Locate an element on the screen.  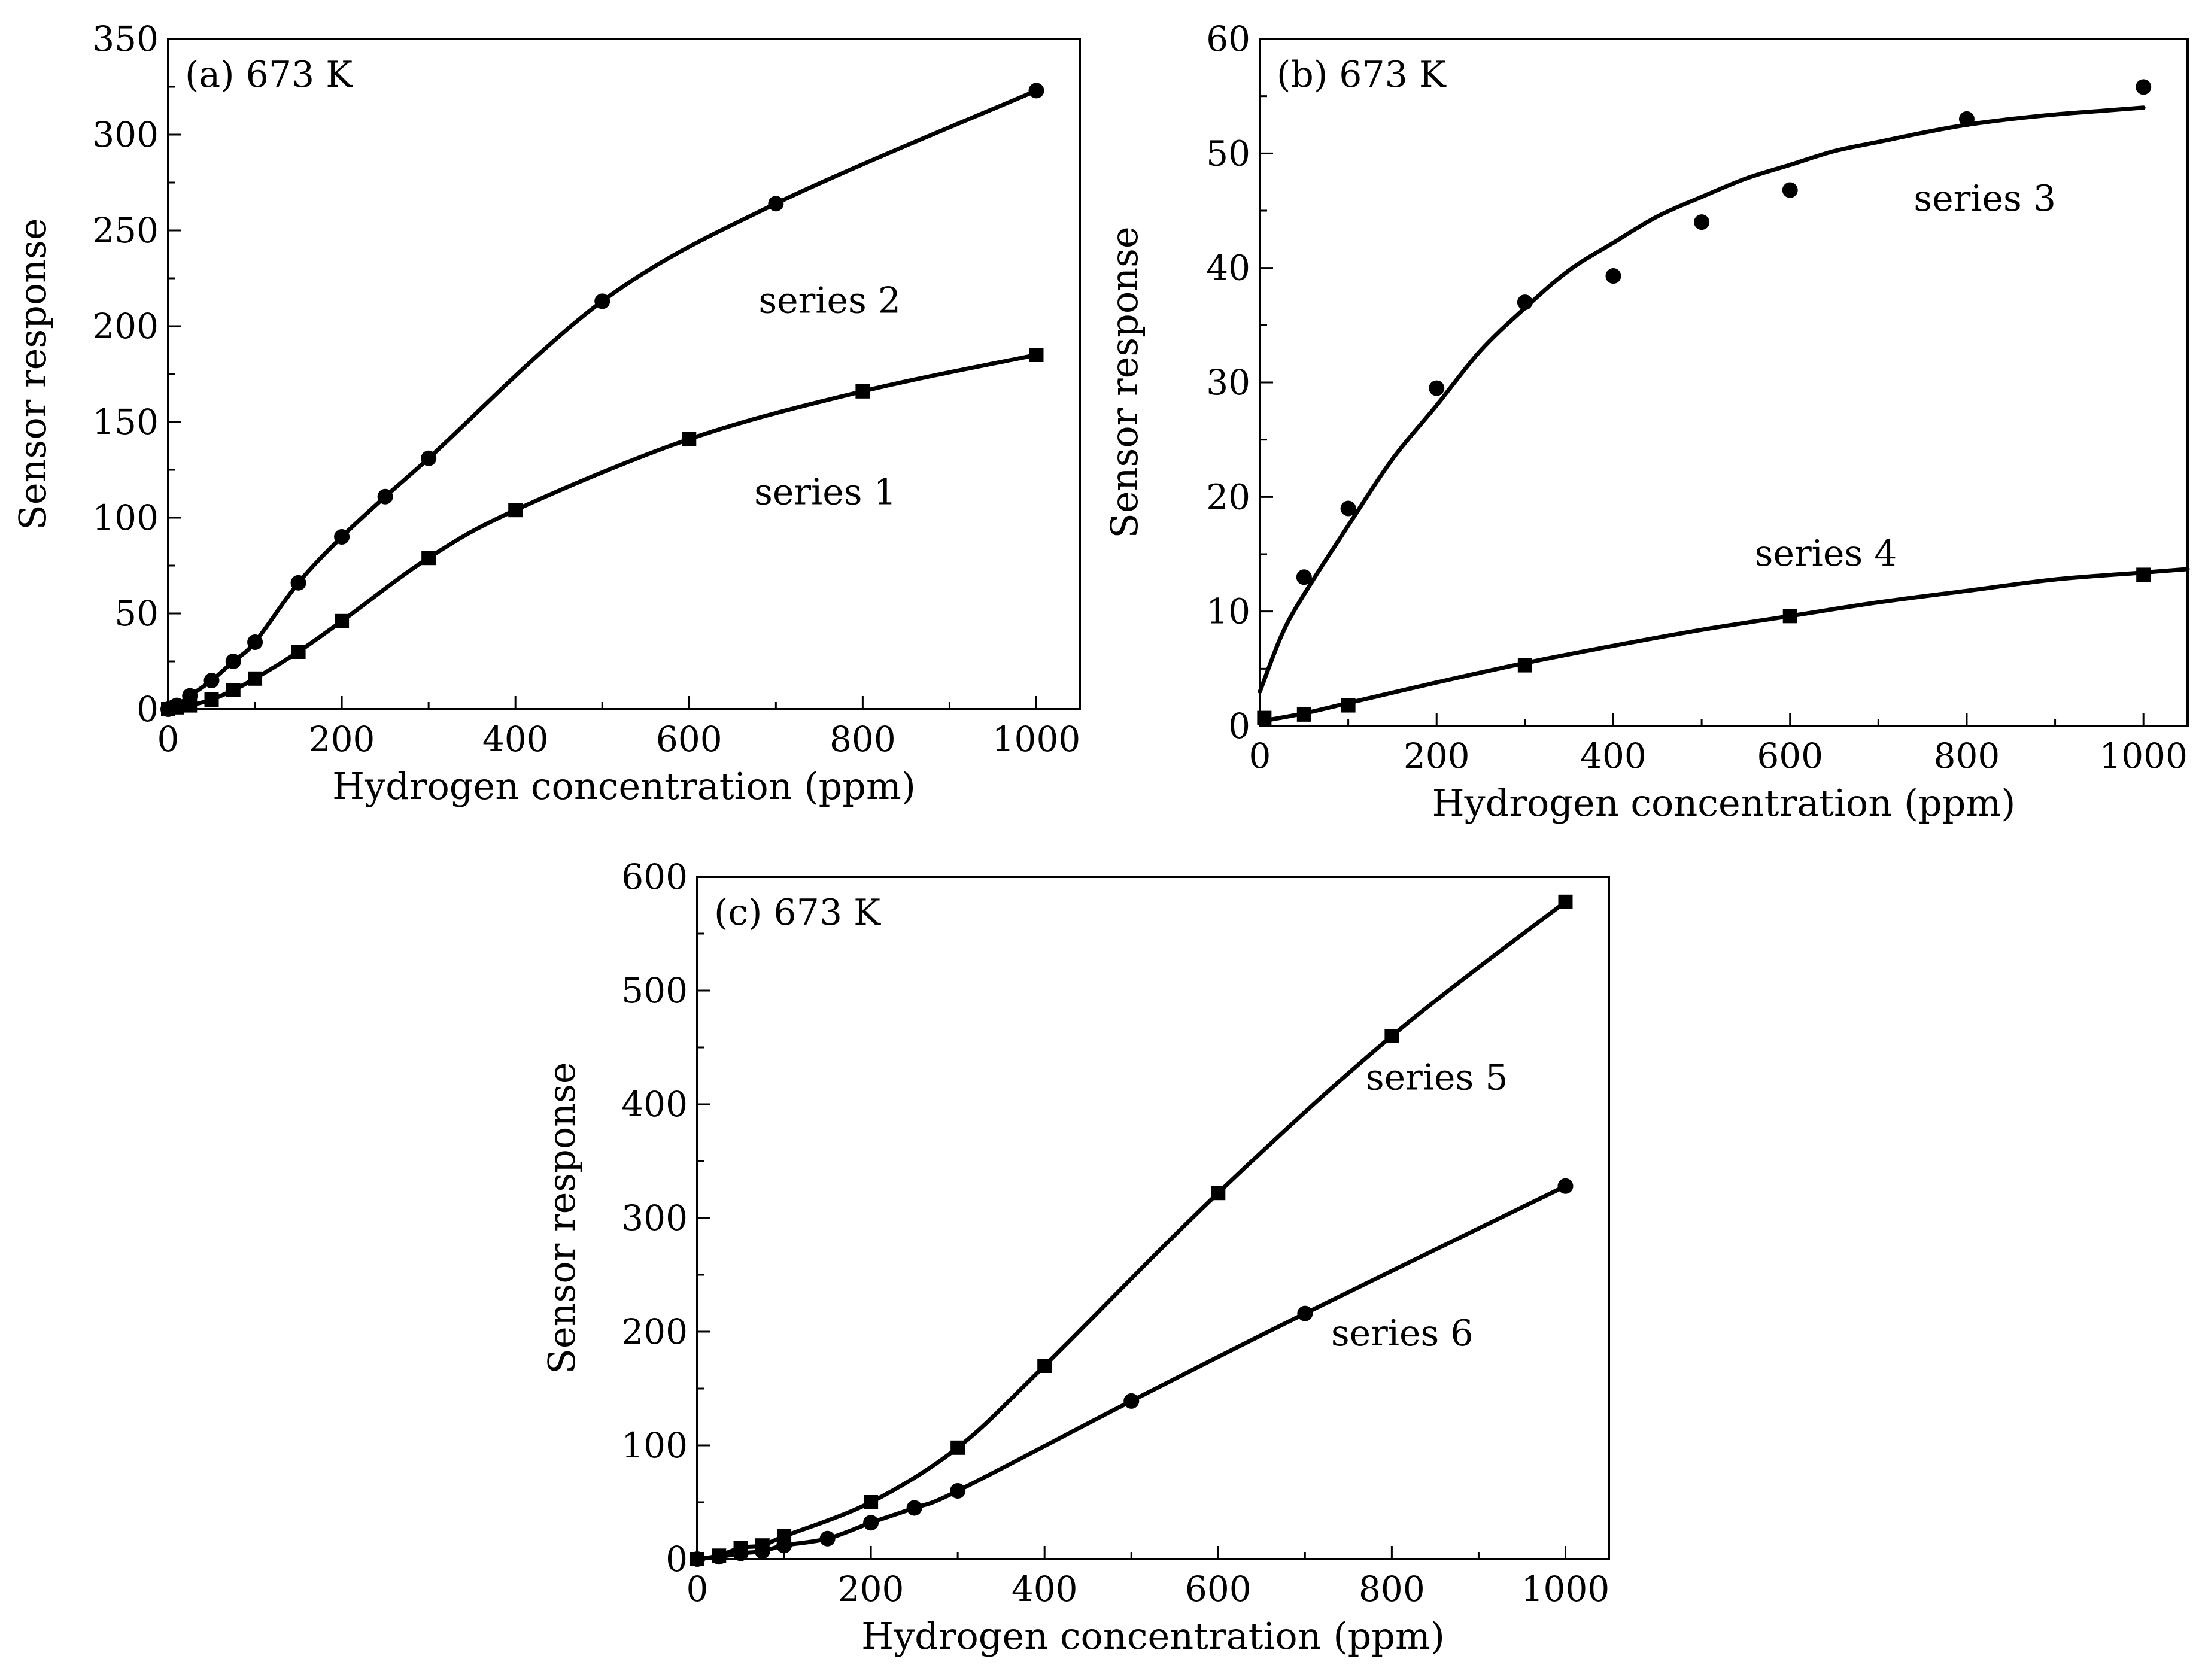
y-tick-label: 60 is located at coordinates (1228, 39).